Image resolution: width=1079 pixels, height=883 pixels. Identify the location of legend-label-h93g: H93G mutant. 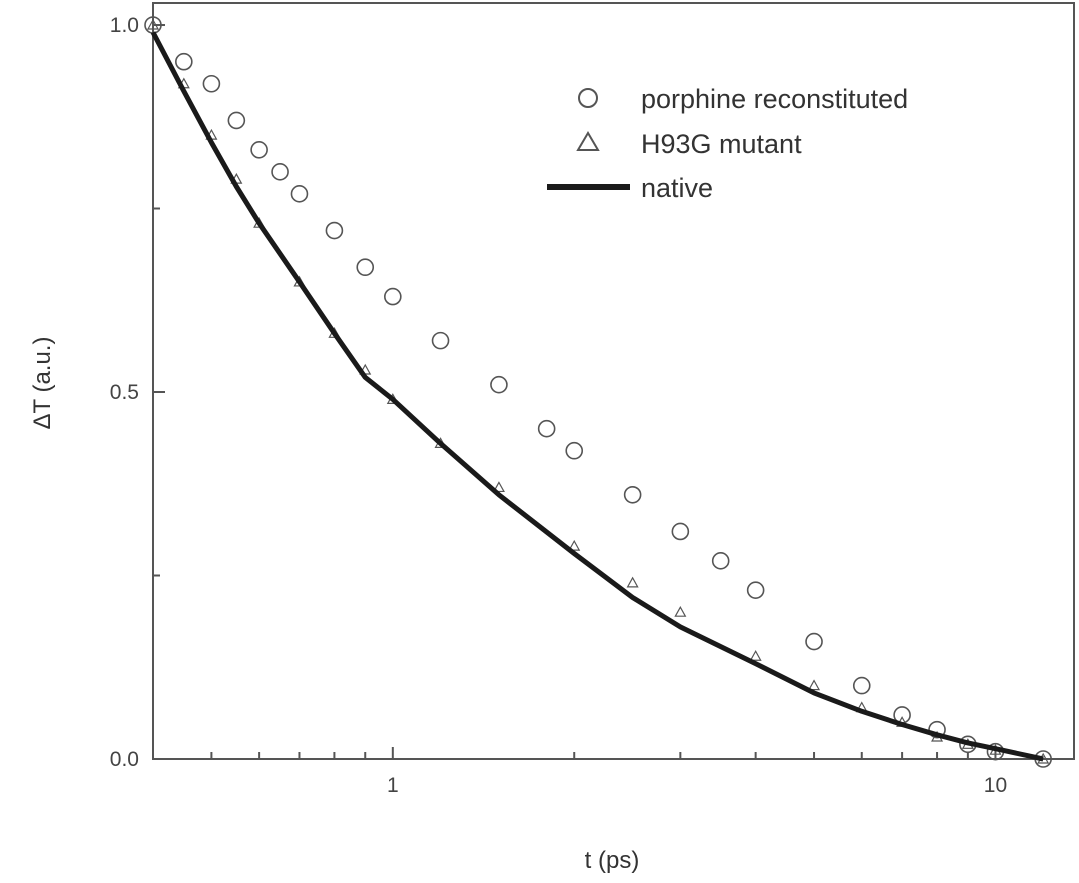
(721, 144).